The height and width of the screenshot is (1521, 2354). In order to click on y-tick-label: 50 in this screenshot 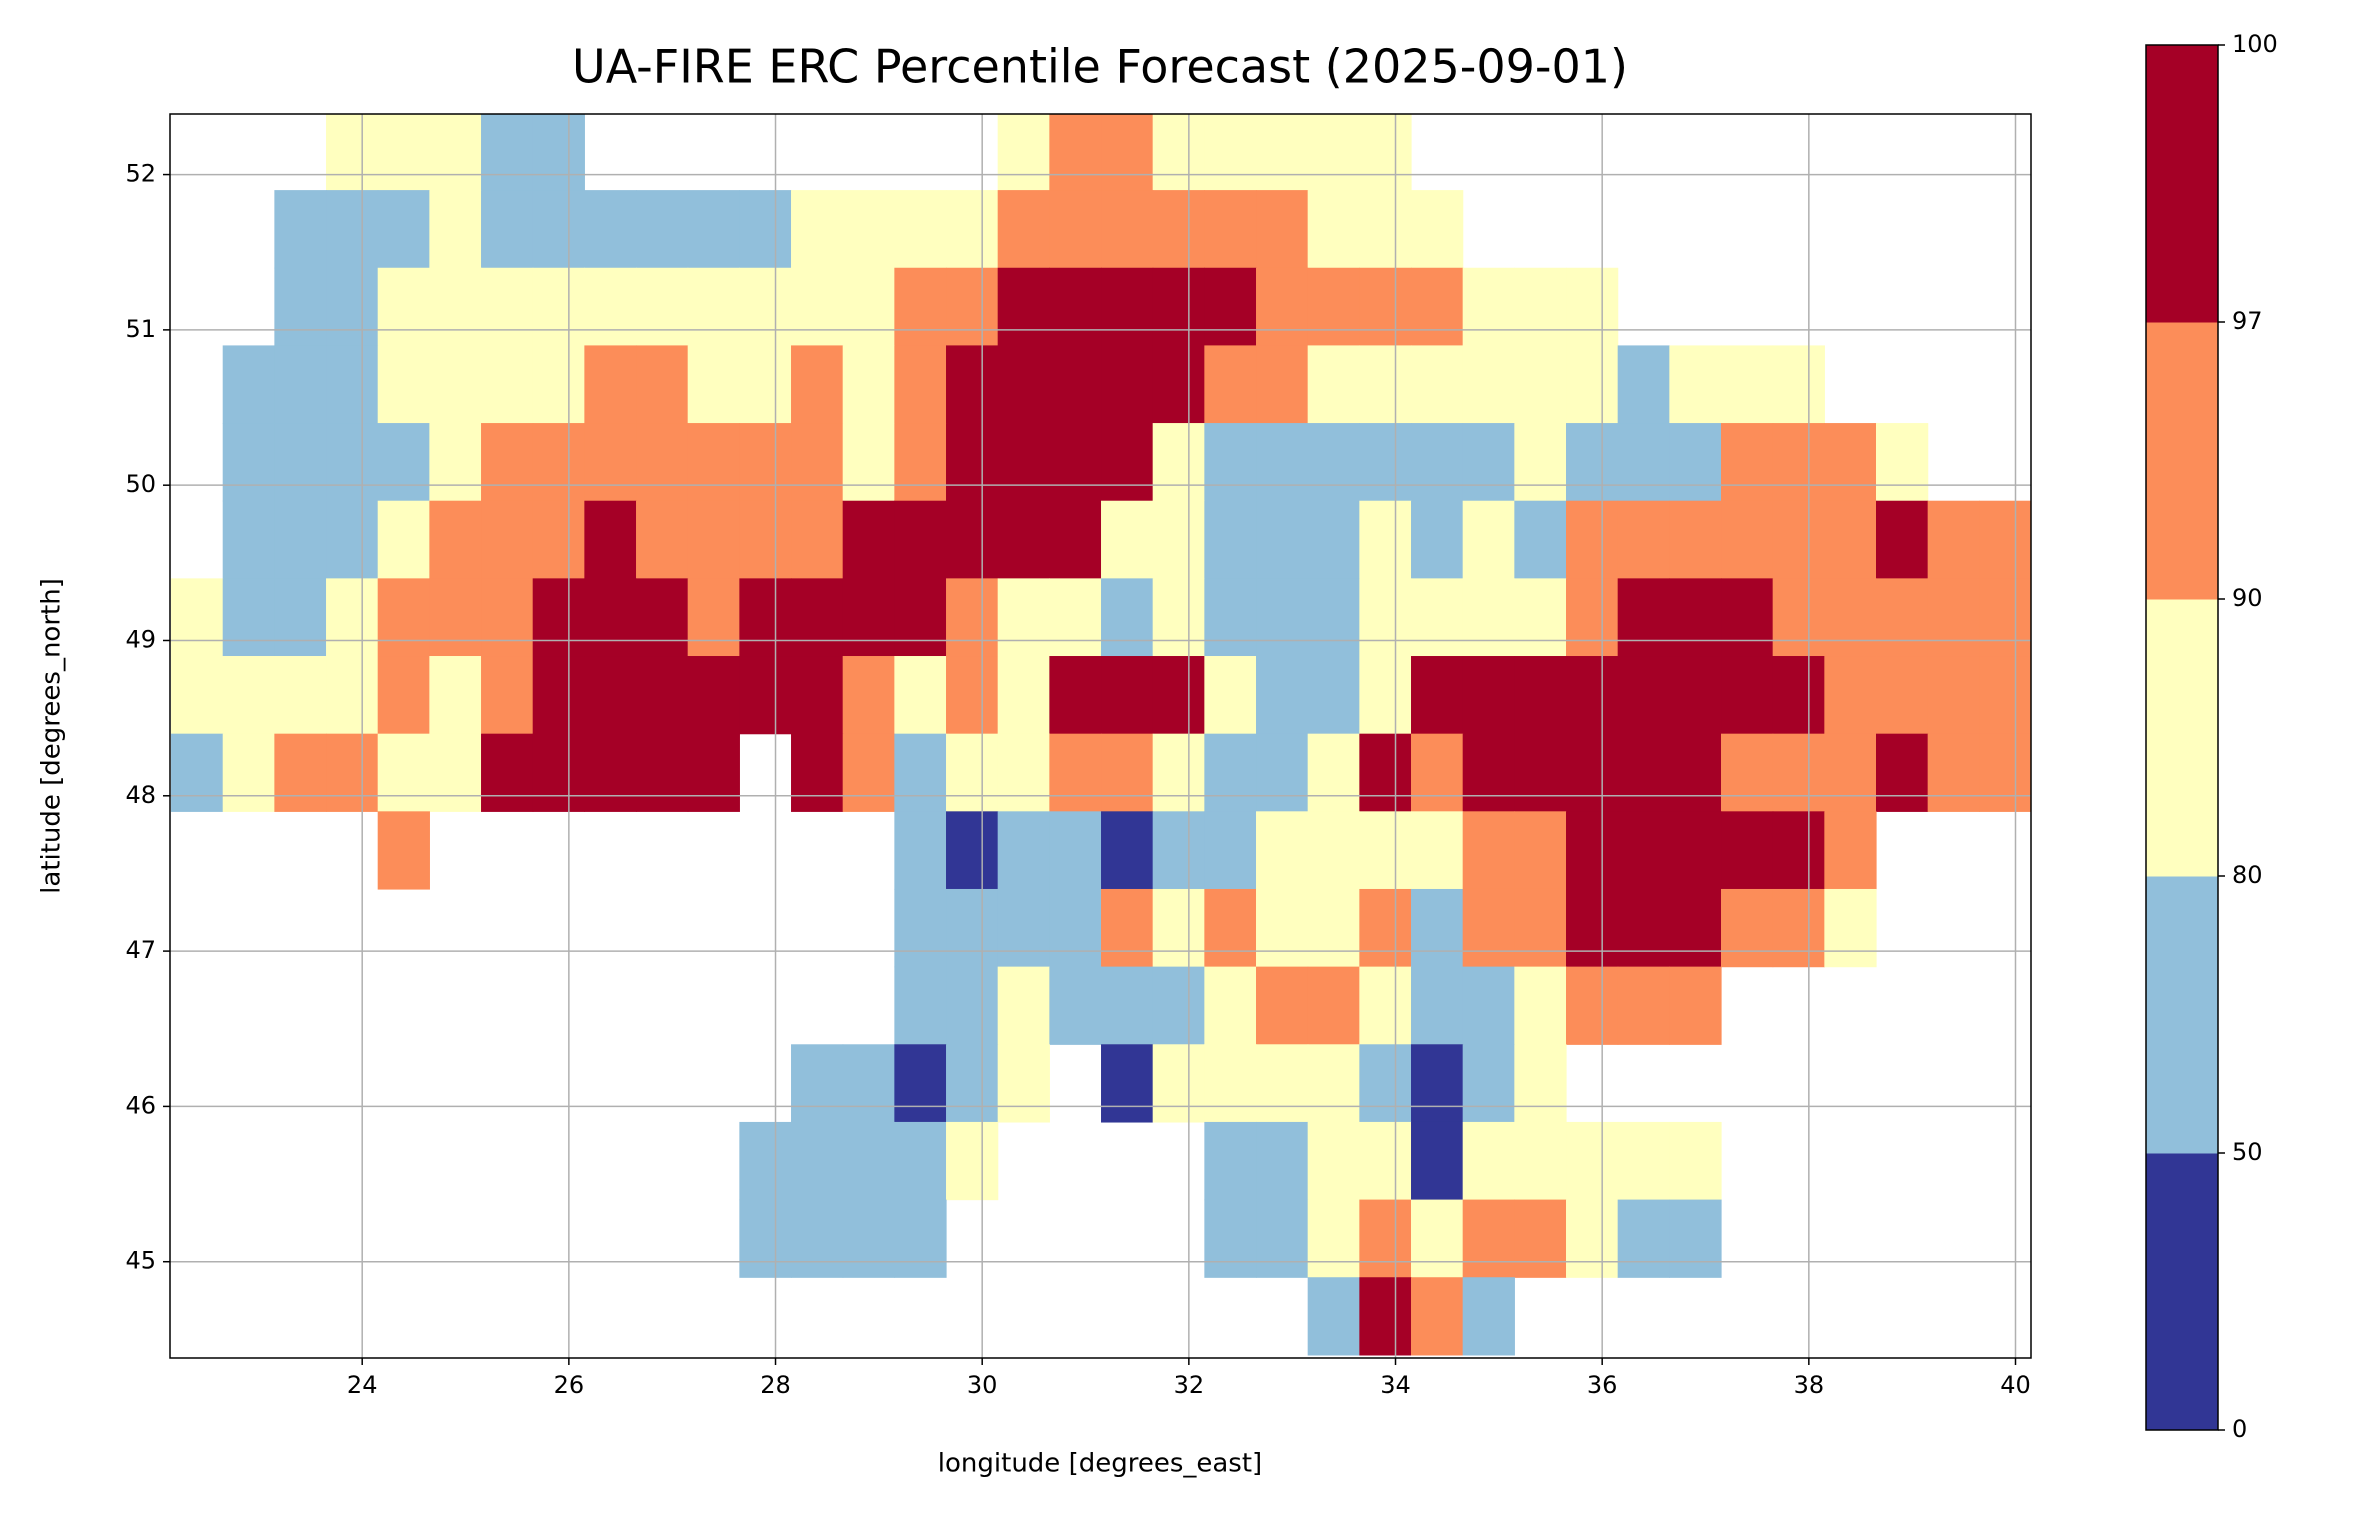, I will do `click(140, 484)`.